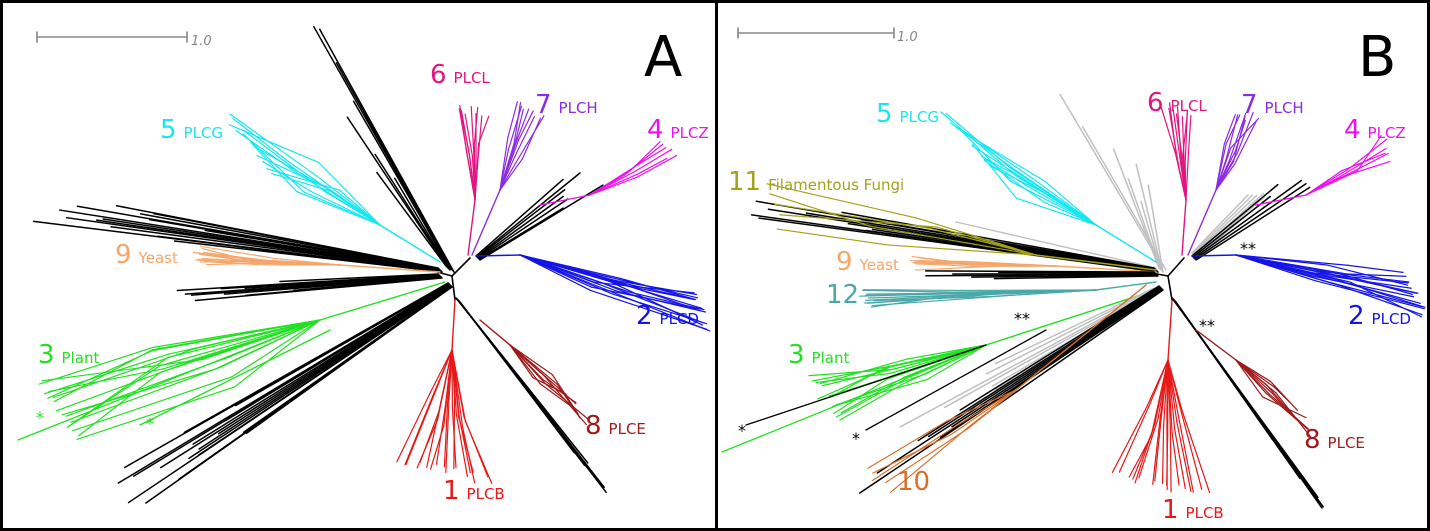 The width and height of the screenshot is (1430, 531). What do you see at coordinates (818, 355) in the screenshot?
I see `cluster-label-plant: 3 Plant` at bounding box center [818, 355].